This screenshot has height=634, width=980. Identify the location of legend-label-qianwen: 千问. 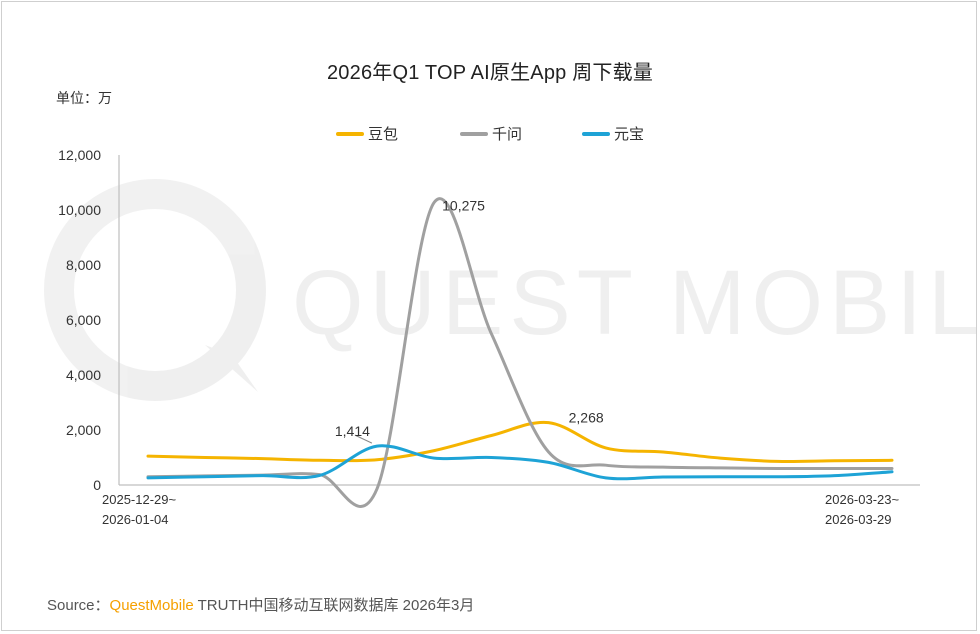
(507, 134).